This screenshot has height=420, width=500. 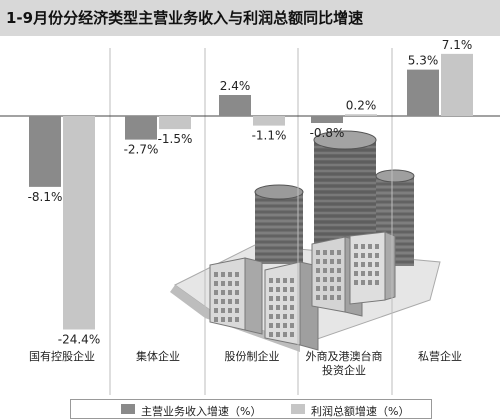 What do you see at coordinates (201, 411) in the screenshot?
I see `legend-label-revenue: 主营业务收入增速（%）` at bounding box center [201, 411].